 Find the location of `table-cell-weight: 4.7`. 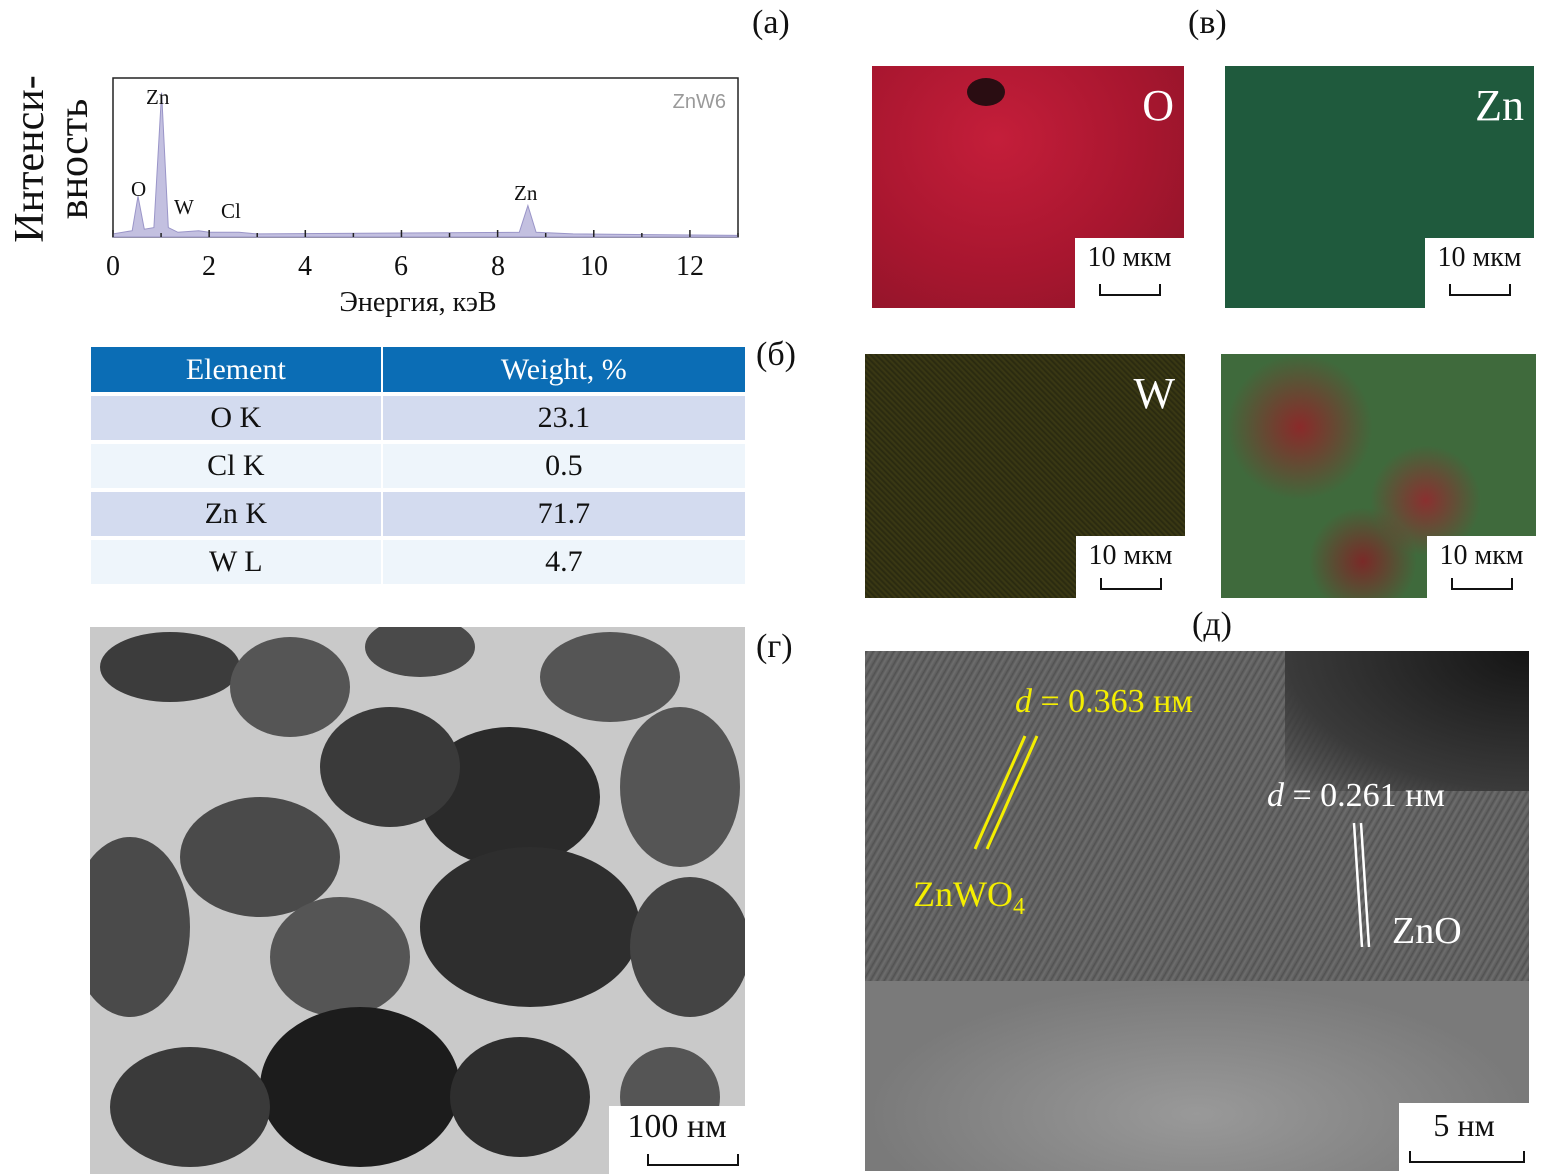

table-cell-weight: 4.7 is located at coordinates (564, 562).